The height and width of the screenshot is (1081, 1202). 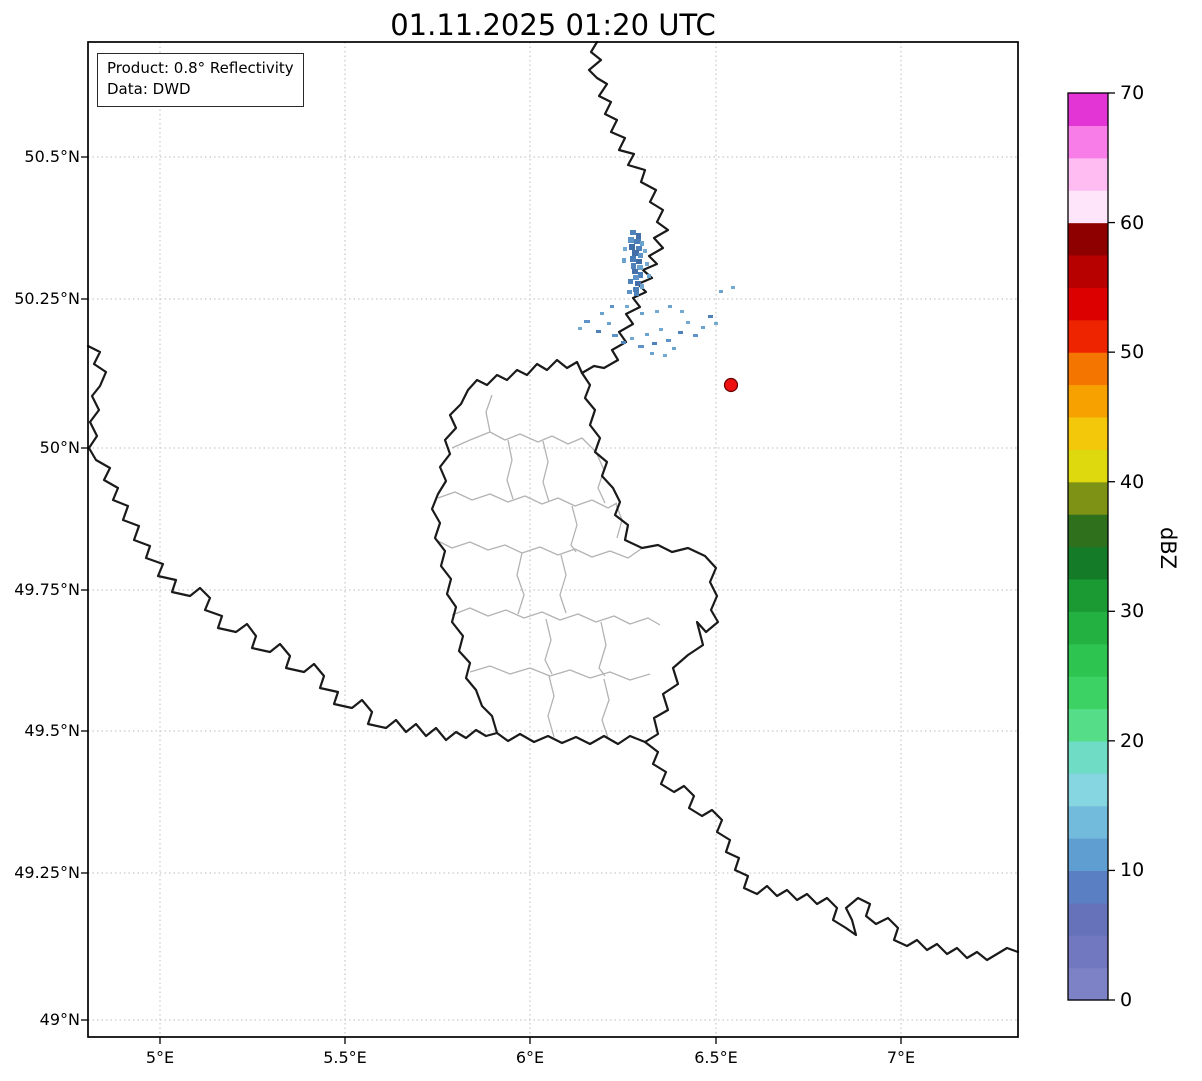 What do you see at coordinates (1091, 546) in the screenshot?
I see `colorbar-swatches` at bounding box center [1091, 546].